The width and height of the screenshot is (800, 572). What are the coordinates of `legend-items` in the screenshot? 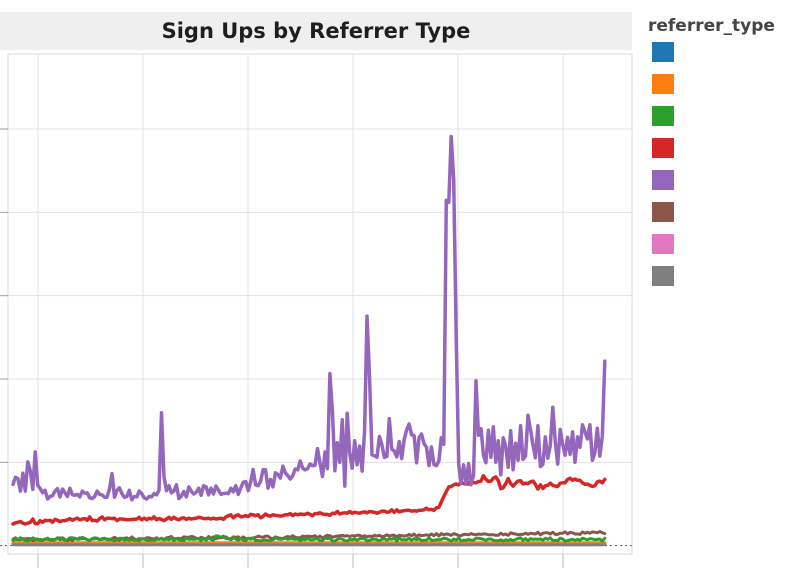 It's located at (723, 170).